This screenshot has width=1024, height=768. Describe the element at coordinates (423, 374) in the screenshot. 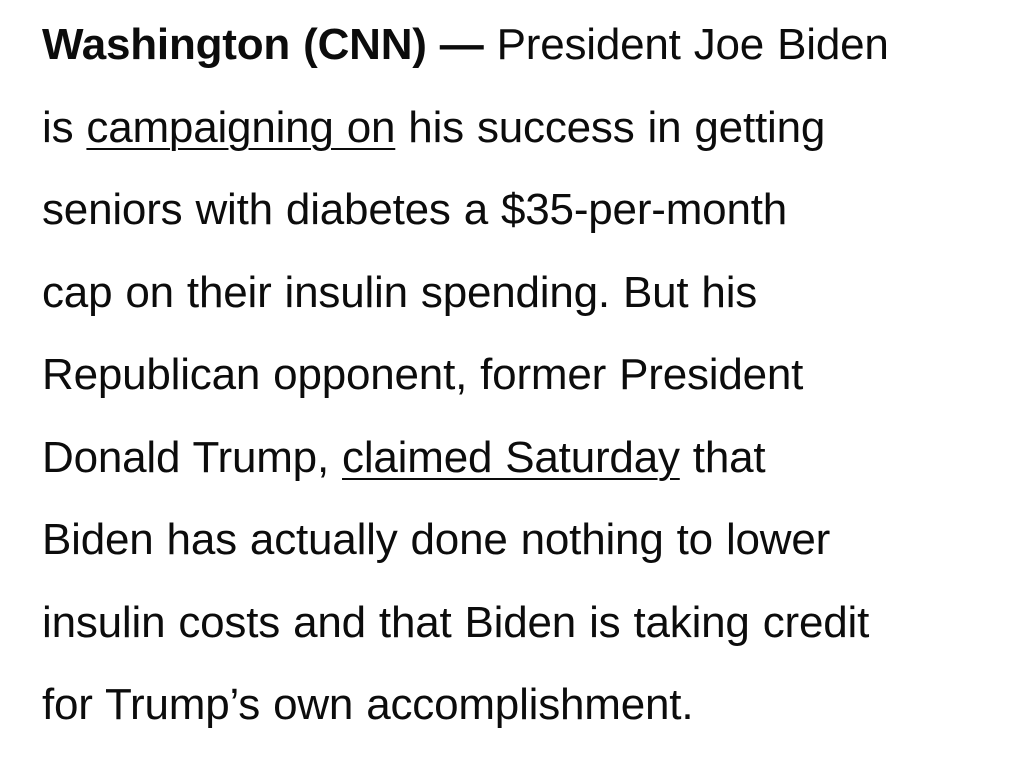

I see `text-segment: Republican opponent, former President` at that location.